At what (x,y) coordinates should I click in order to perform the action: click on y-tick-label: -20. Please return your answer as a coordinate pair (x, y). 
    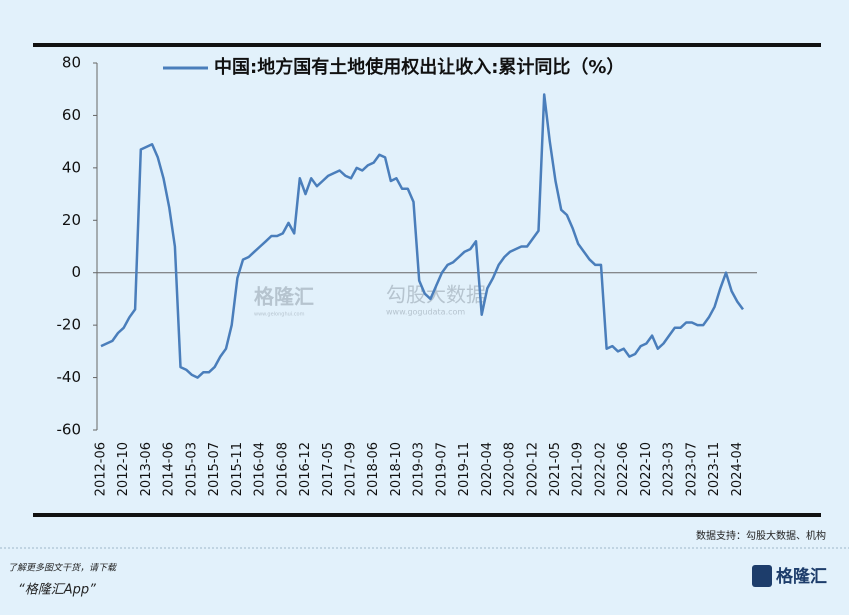
    Looking at the image, I should click on (69, 325).